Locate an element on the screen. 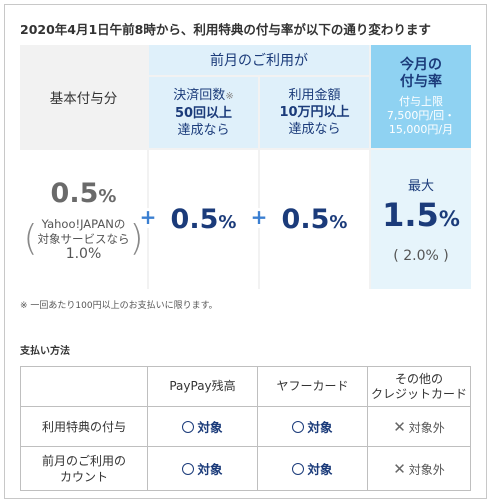 This screenshot has height=503, width=491. column-header: PayPay残高 is located at coordinates (202, 386).